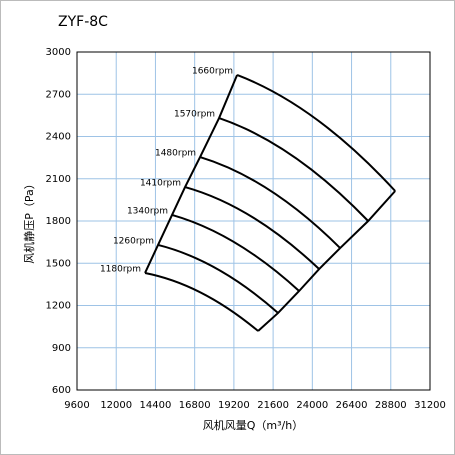  What do you see at coordinates (175, 154) in the screenshot?
I see `curve-label: 1480rpm` at bounding box center [175, 154].